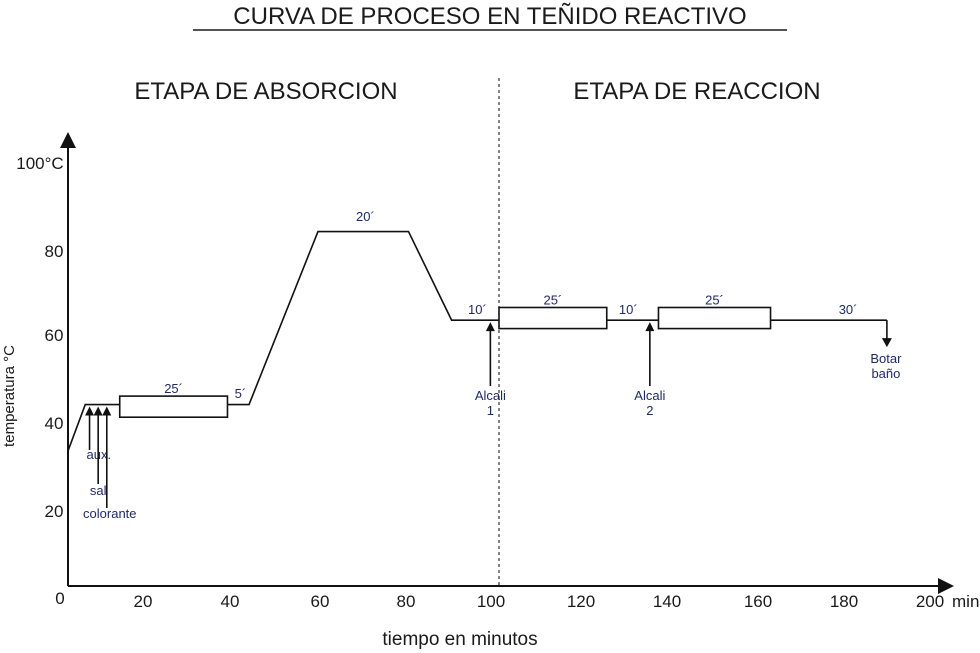 The height and width of the screenshot is (653, 980). Describe the element at coordinates (406, 601) in the screenshot. I see `x-tick-80: 80` at that location.